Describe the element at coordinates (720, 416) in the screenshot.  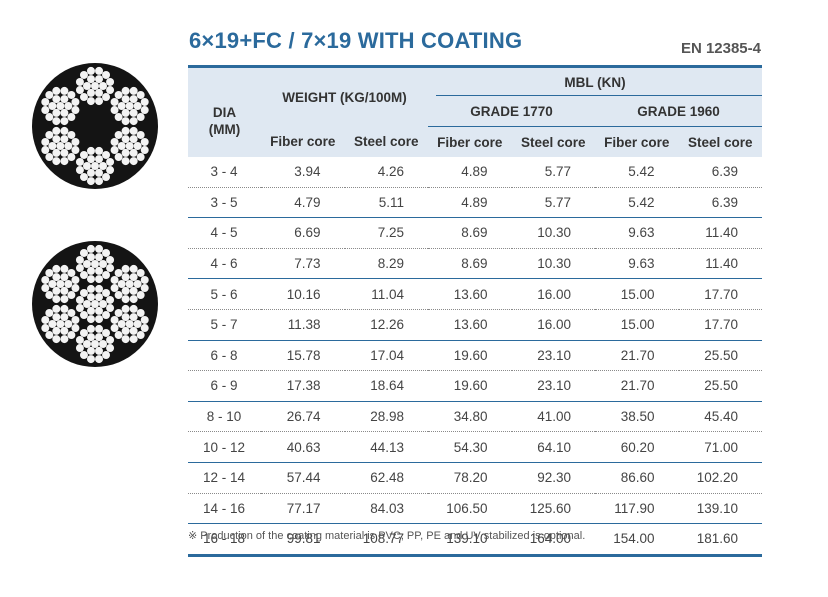
I see `g1960-steel-core-cell: 45.40` at that location.